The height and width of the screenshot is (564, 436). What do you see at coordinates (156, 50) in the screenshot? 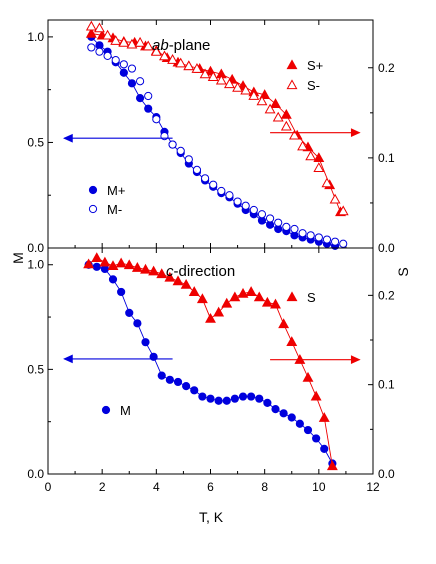
I see `point-S--8` at bounding box center [156, 50].